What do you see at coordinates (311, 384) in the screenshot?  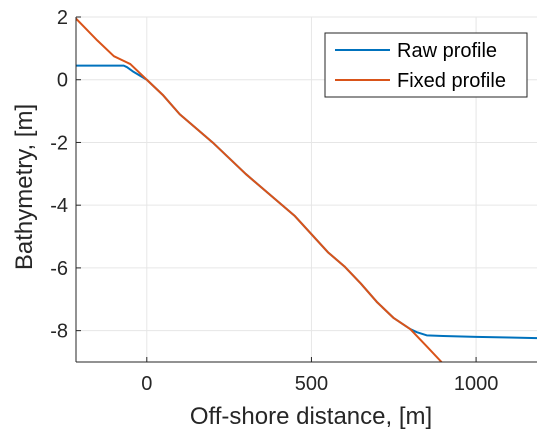 I see `x-tick-label: 500` at bounding box center [311, 384].